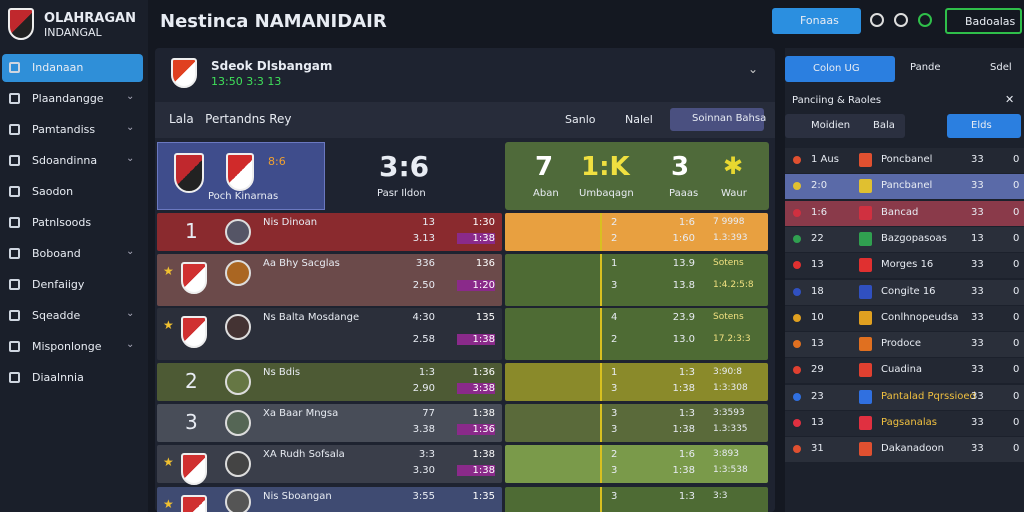 This screenshot has width=1024, height=512. Describe the element at coordinates (68, 98) in the screenshot. I see `nav-item: Plaandangge` at that location.